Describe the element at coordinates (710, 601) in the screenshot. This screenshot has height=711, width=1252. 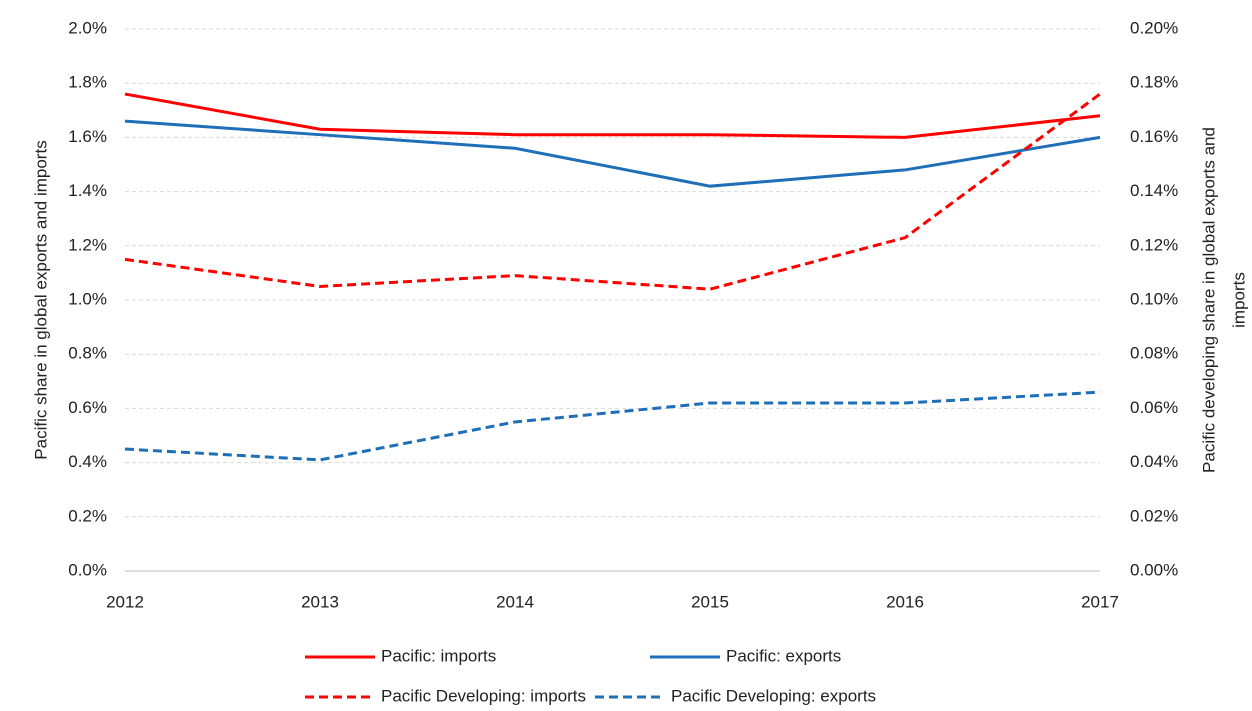
I see `x-tick-label: 2015` at that location.